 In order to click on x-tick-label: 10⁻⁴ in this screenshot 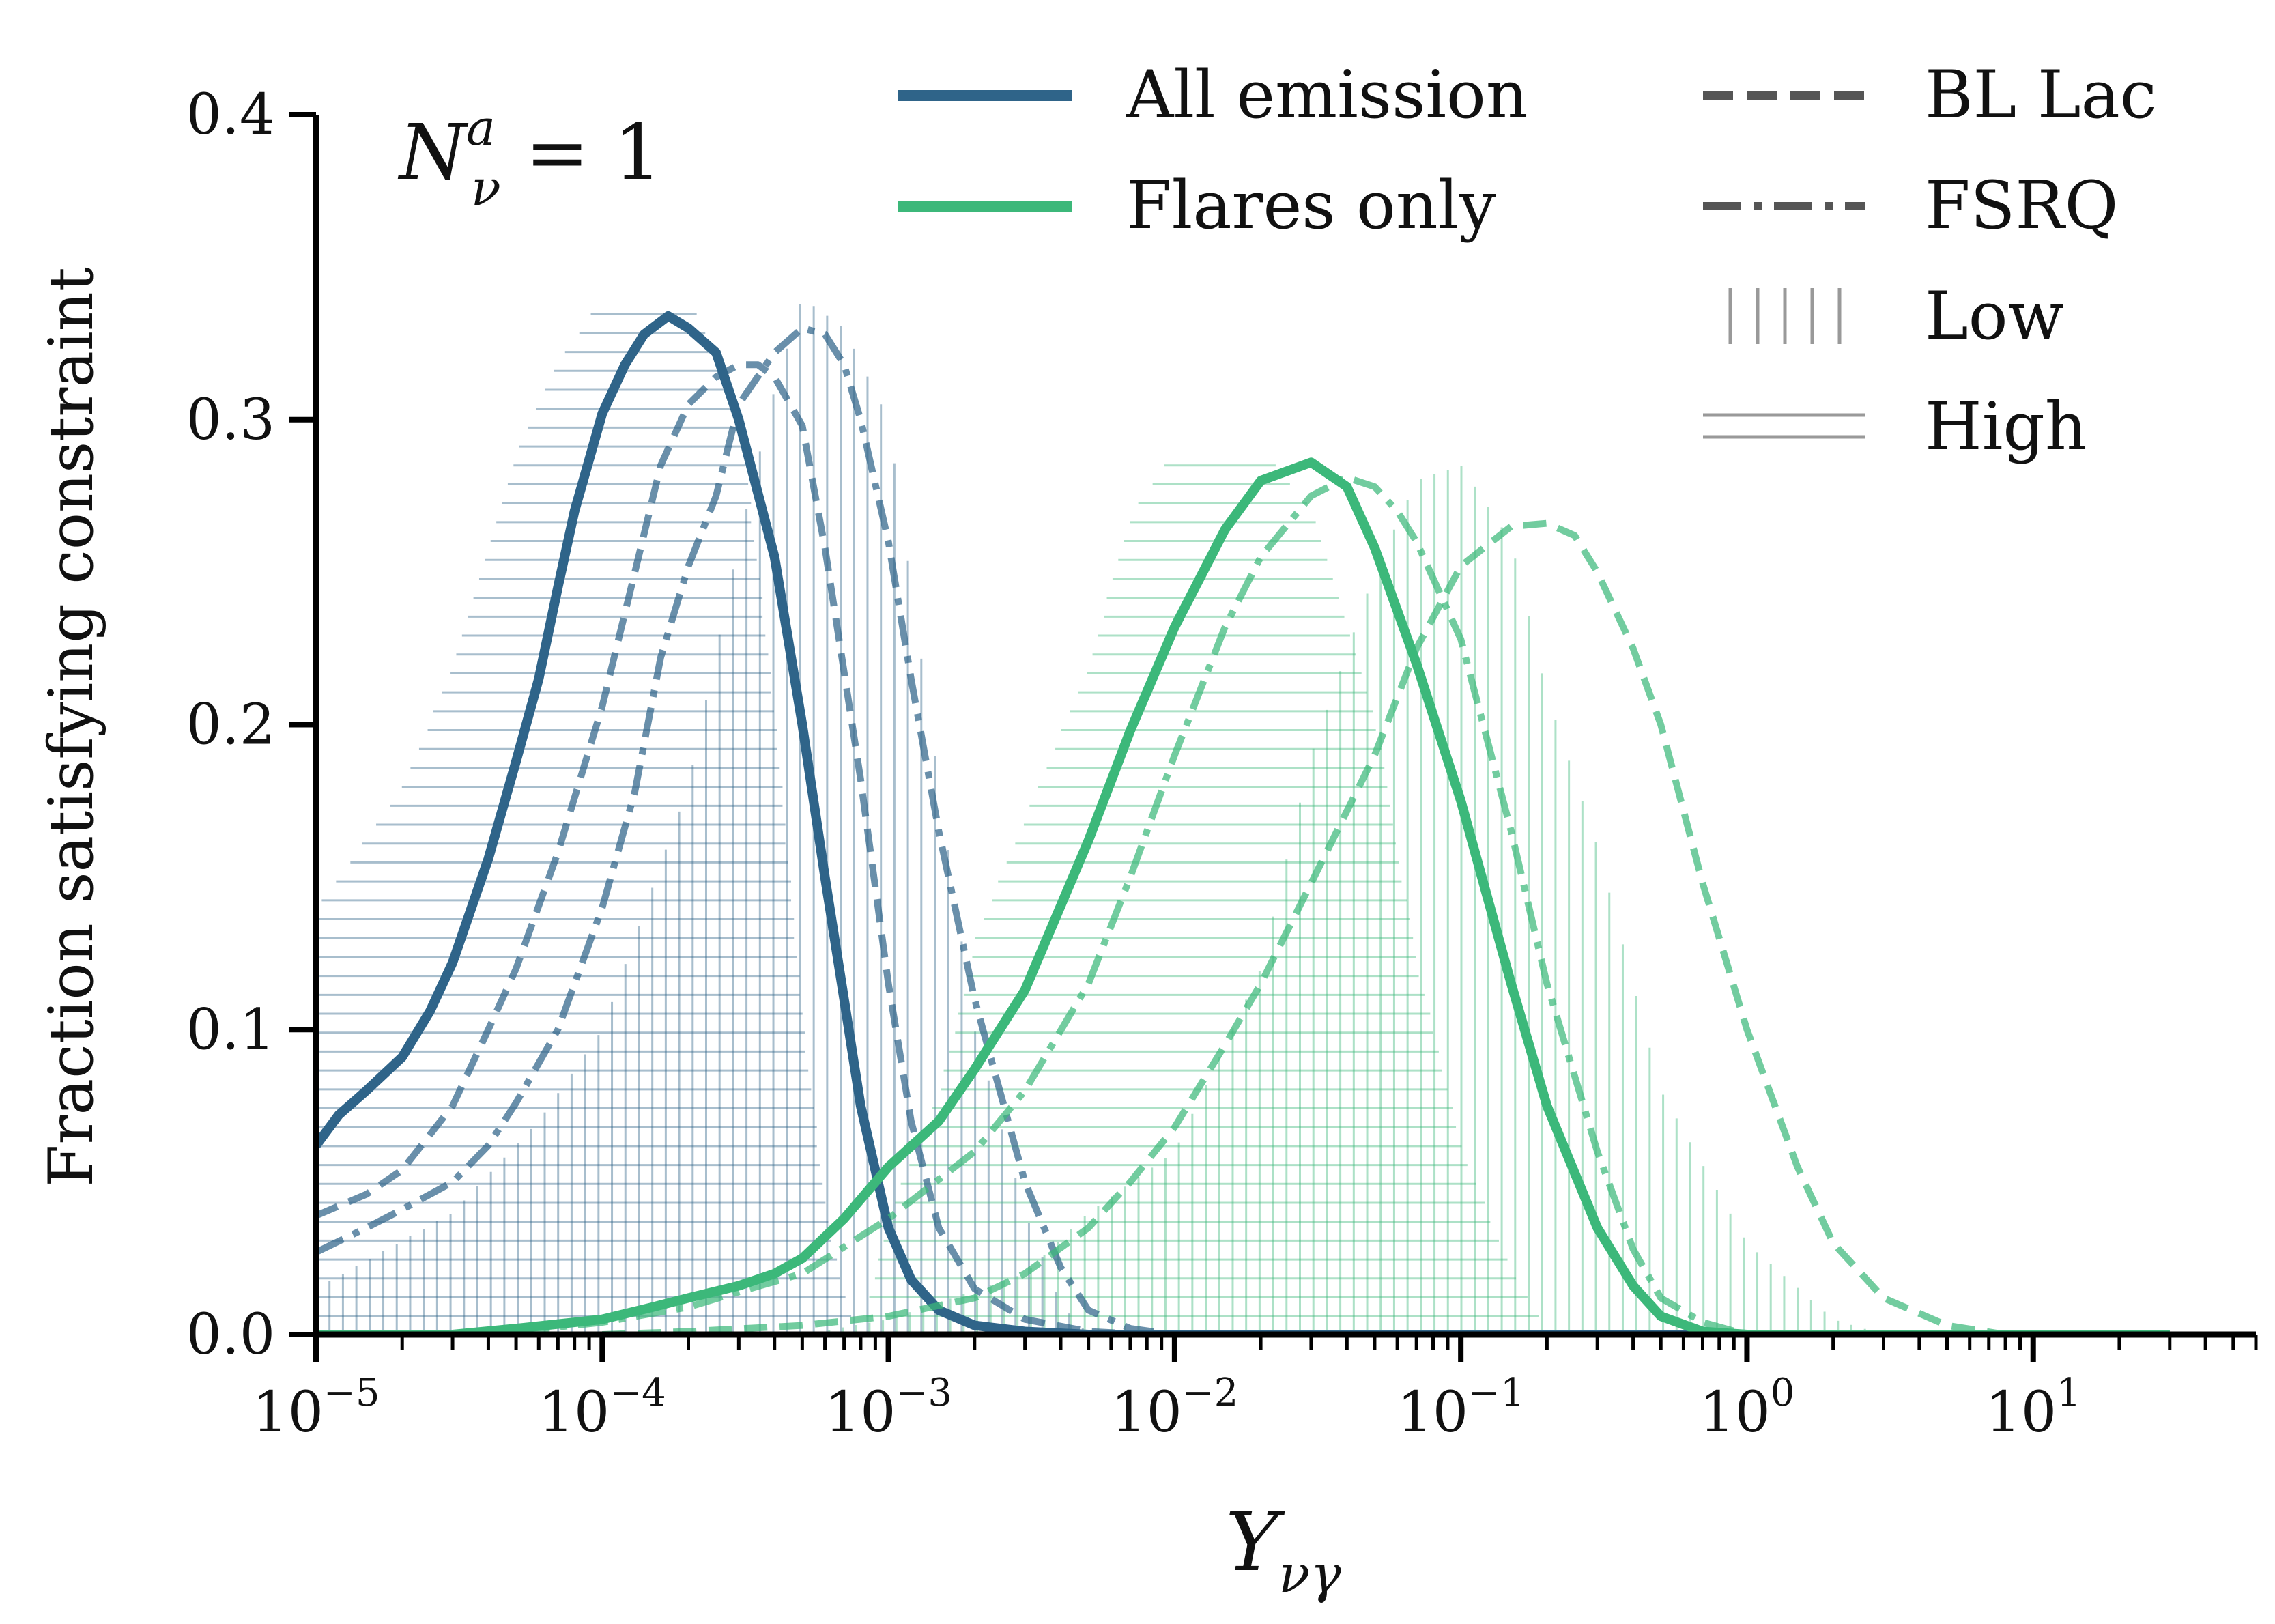, I will do `click(602, 1408)`.